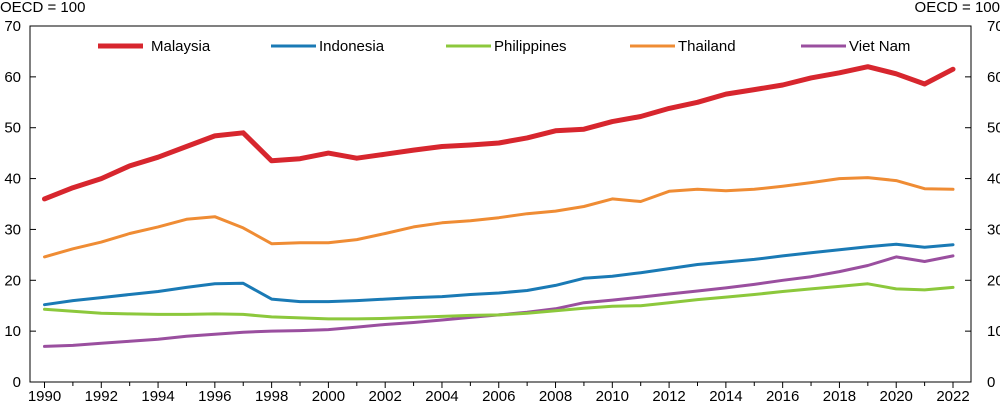 The width and height of the screenshot is (1000, 404). I want to click on x-tick-label: 2008, so click(555, 396).